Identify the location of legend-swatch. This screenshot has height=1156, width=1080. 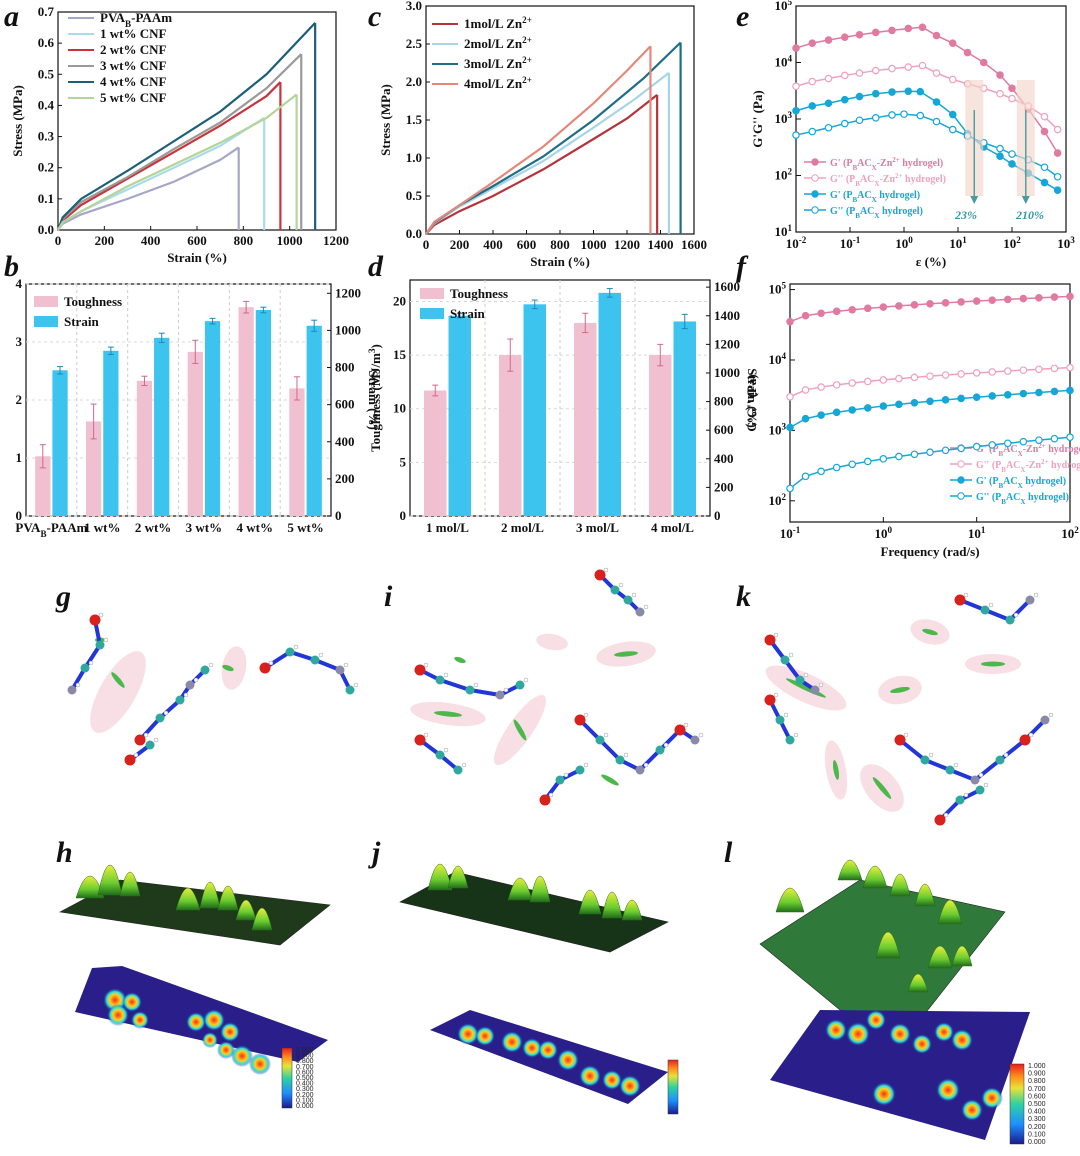
(432, 293).